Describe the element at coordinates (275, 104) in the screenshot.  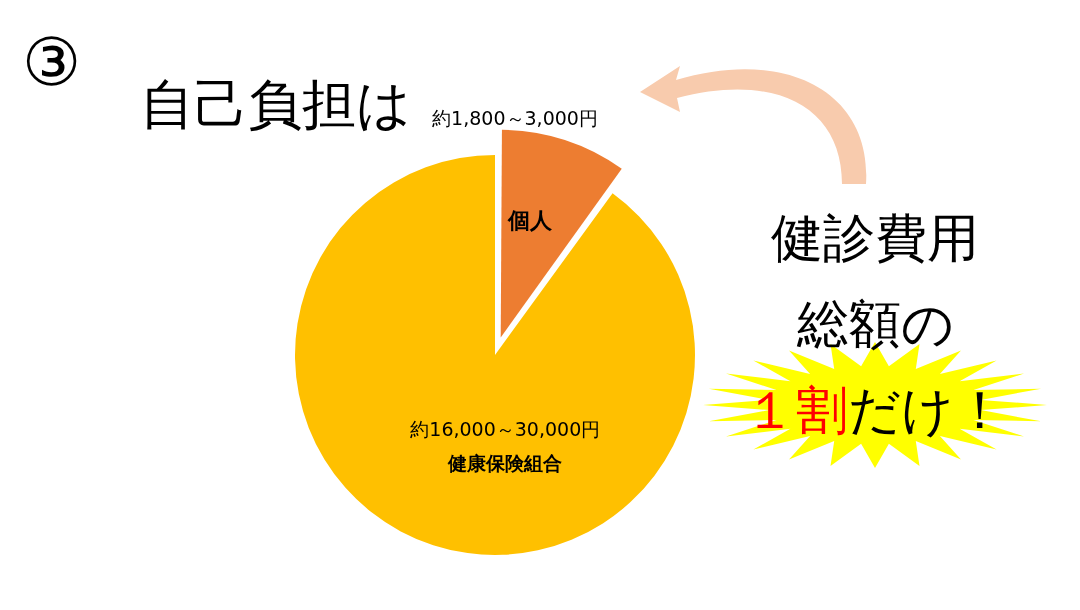
I see `chart-title: 自己負担は` at that location.